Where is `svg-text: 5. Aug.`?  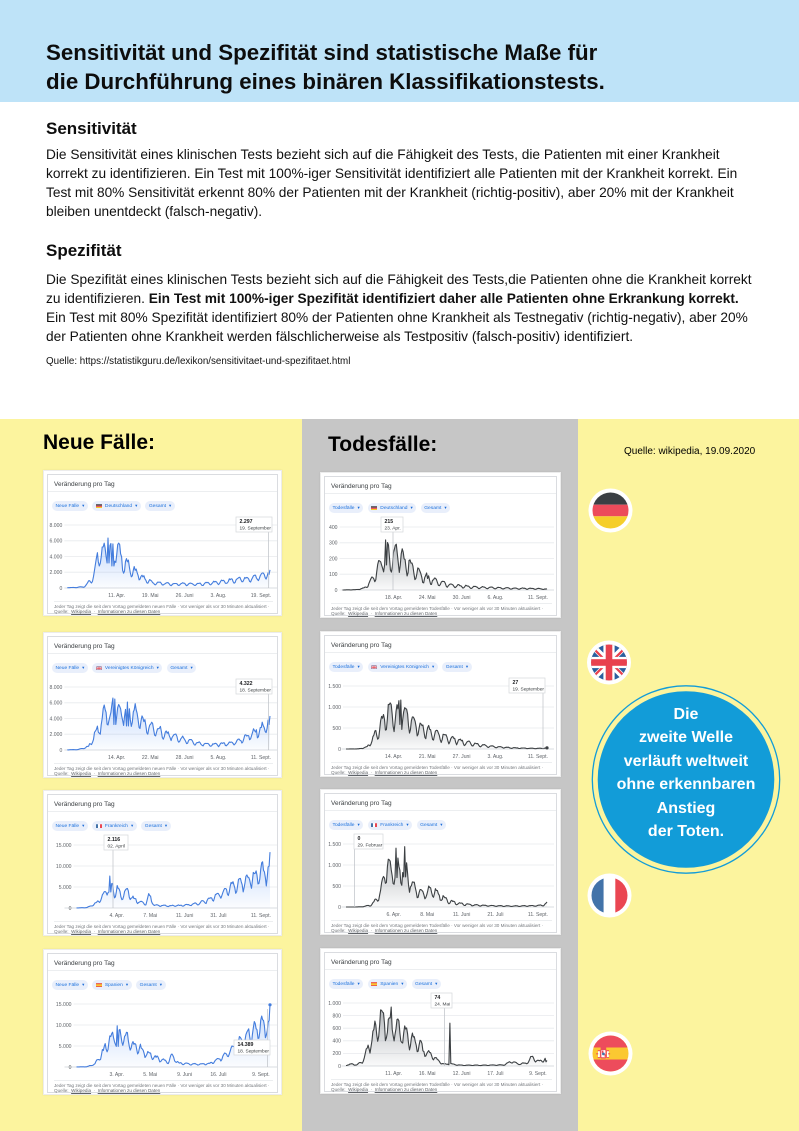 svg-text: 5. Aug. is located at coordinates (218, 758).